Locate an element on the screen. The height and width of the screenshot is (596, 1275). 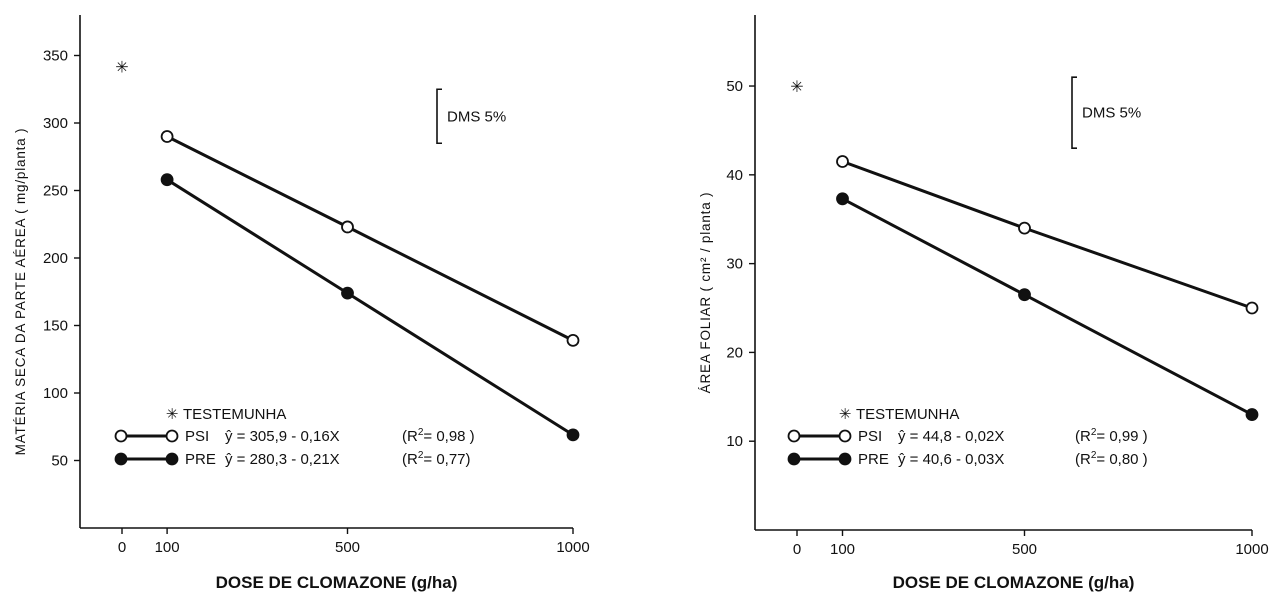
y-axis-label: ÁREA FOLIAR ( cm² / planta ) is located at coordinates (705, 293).